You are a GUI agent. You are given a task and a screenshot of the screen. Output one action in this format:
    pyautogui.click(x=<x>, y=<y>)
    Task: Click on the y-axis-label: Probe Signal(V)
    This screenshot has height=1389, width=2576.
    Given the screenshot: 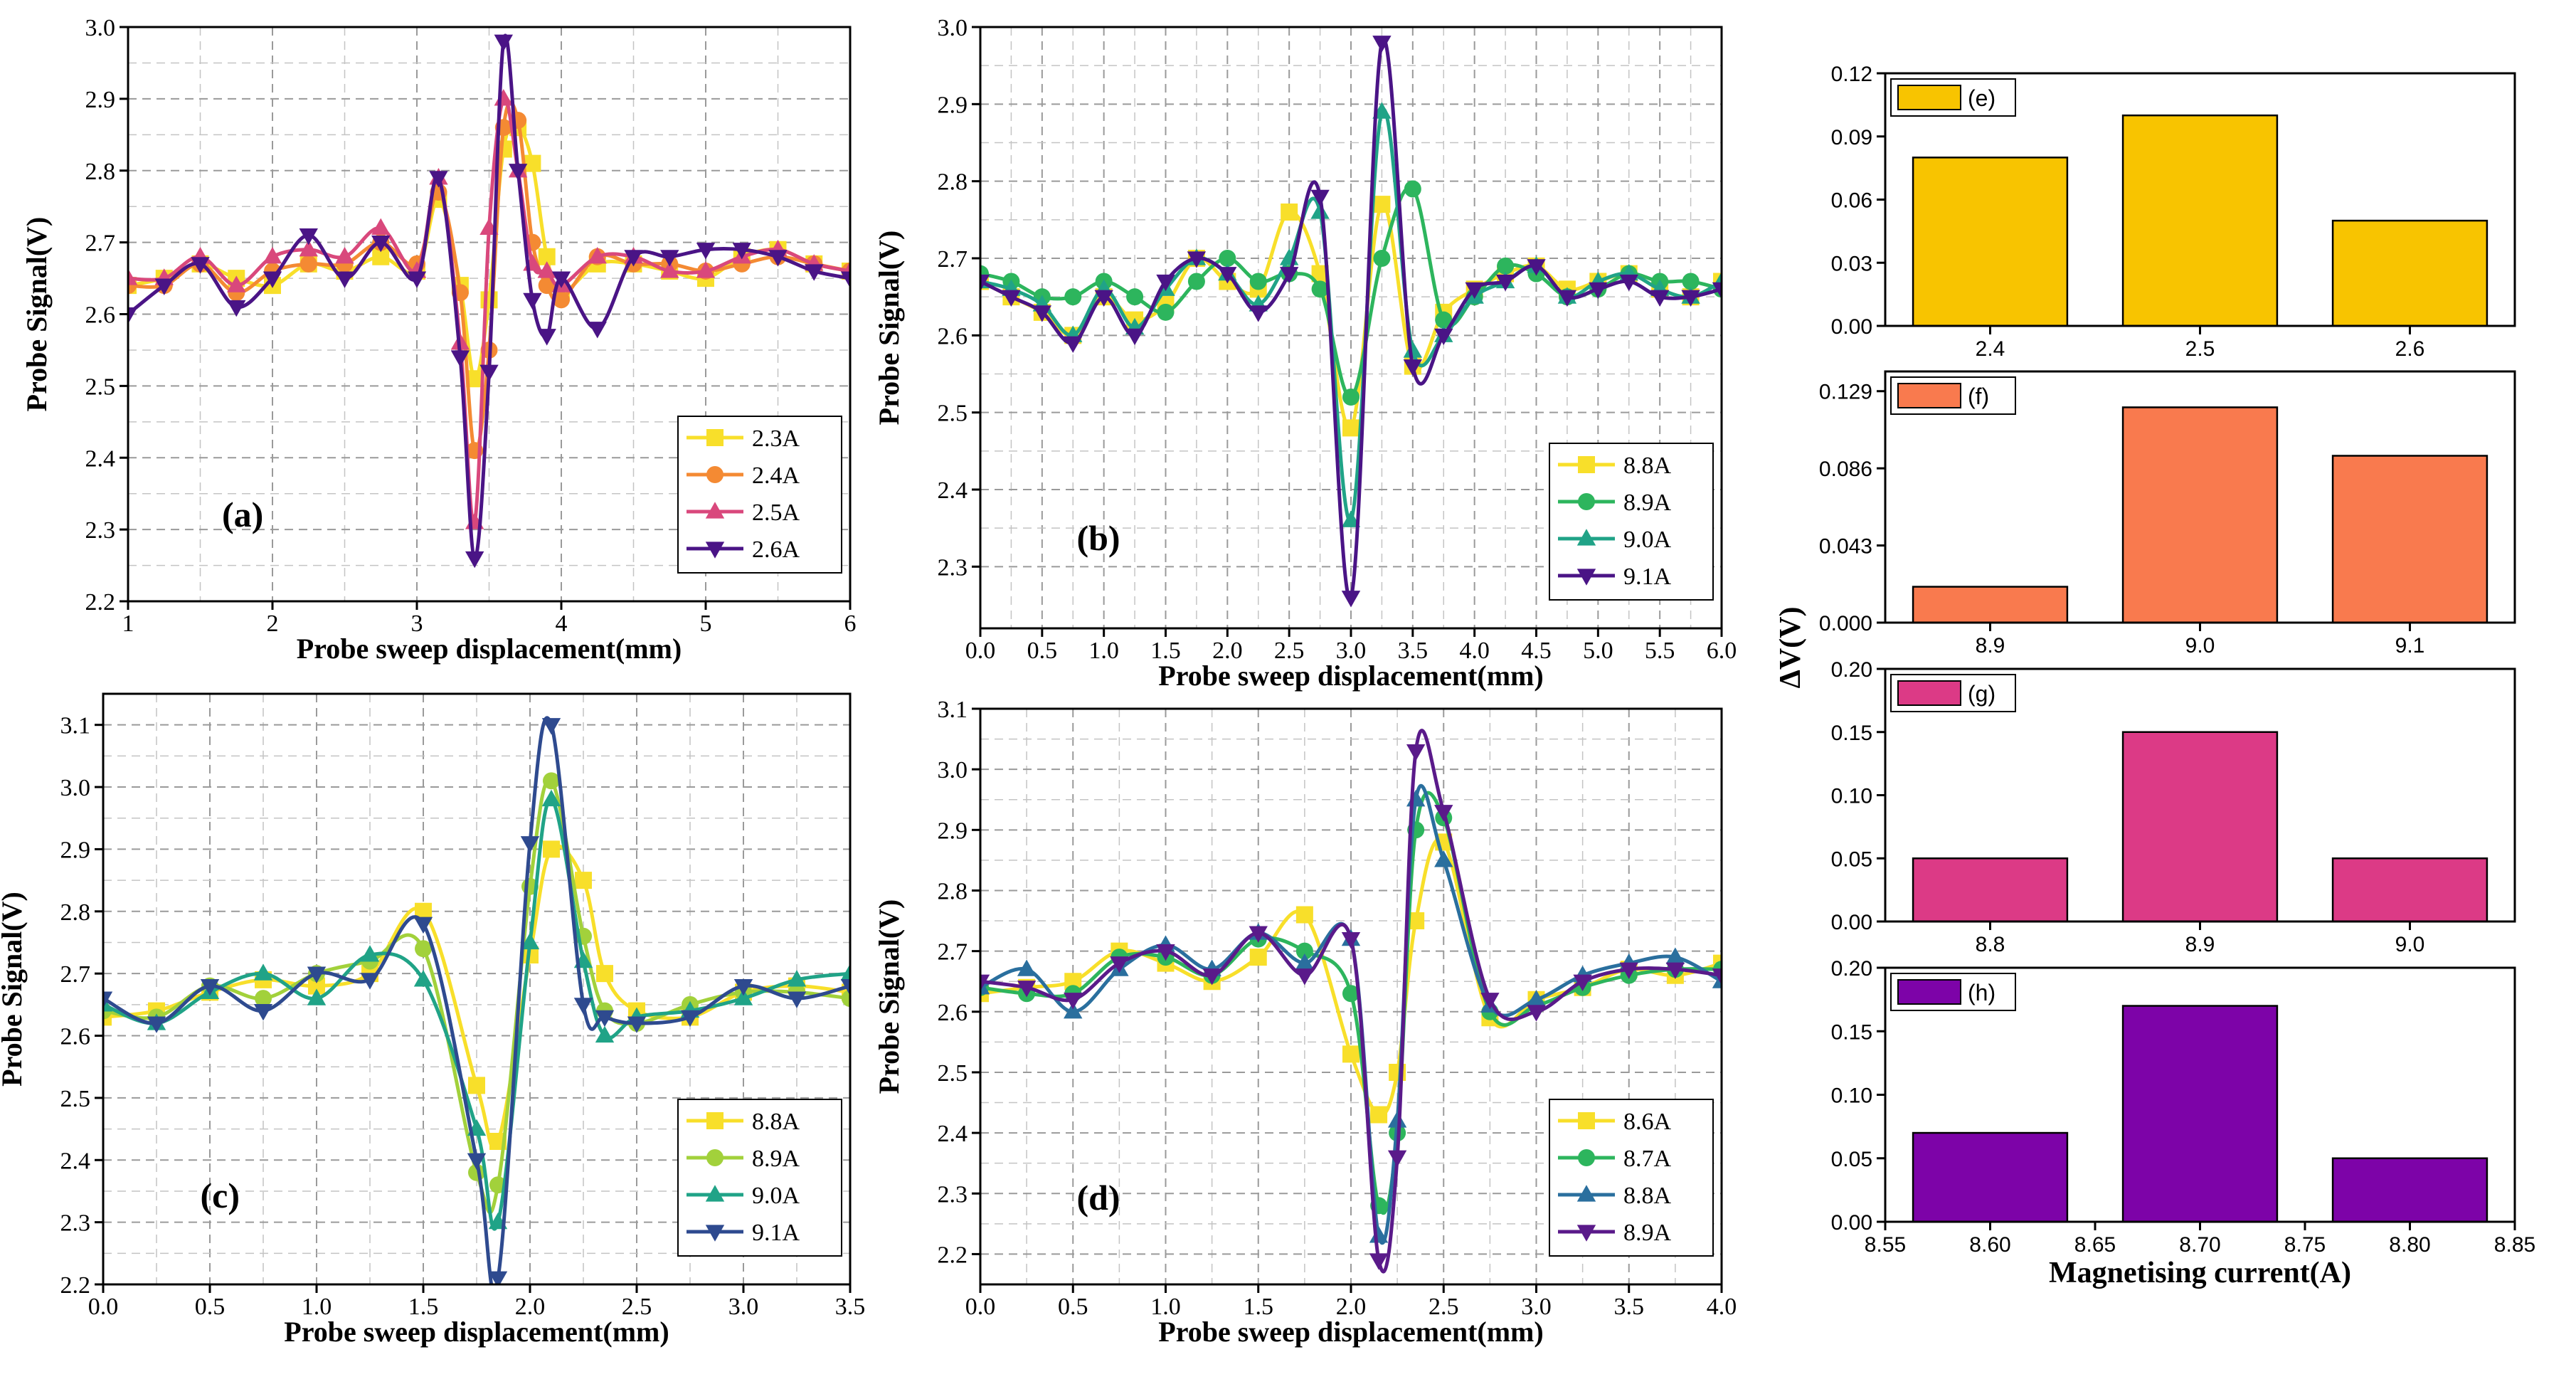 What is the action you would take?
    pyautogui.click(x=889, y=996)
    